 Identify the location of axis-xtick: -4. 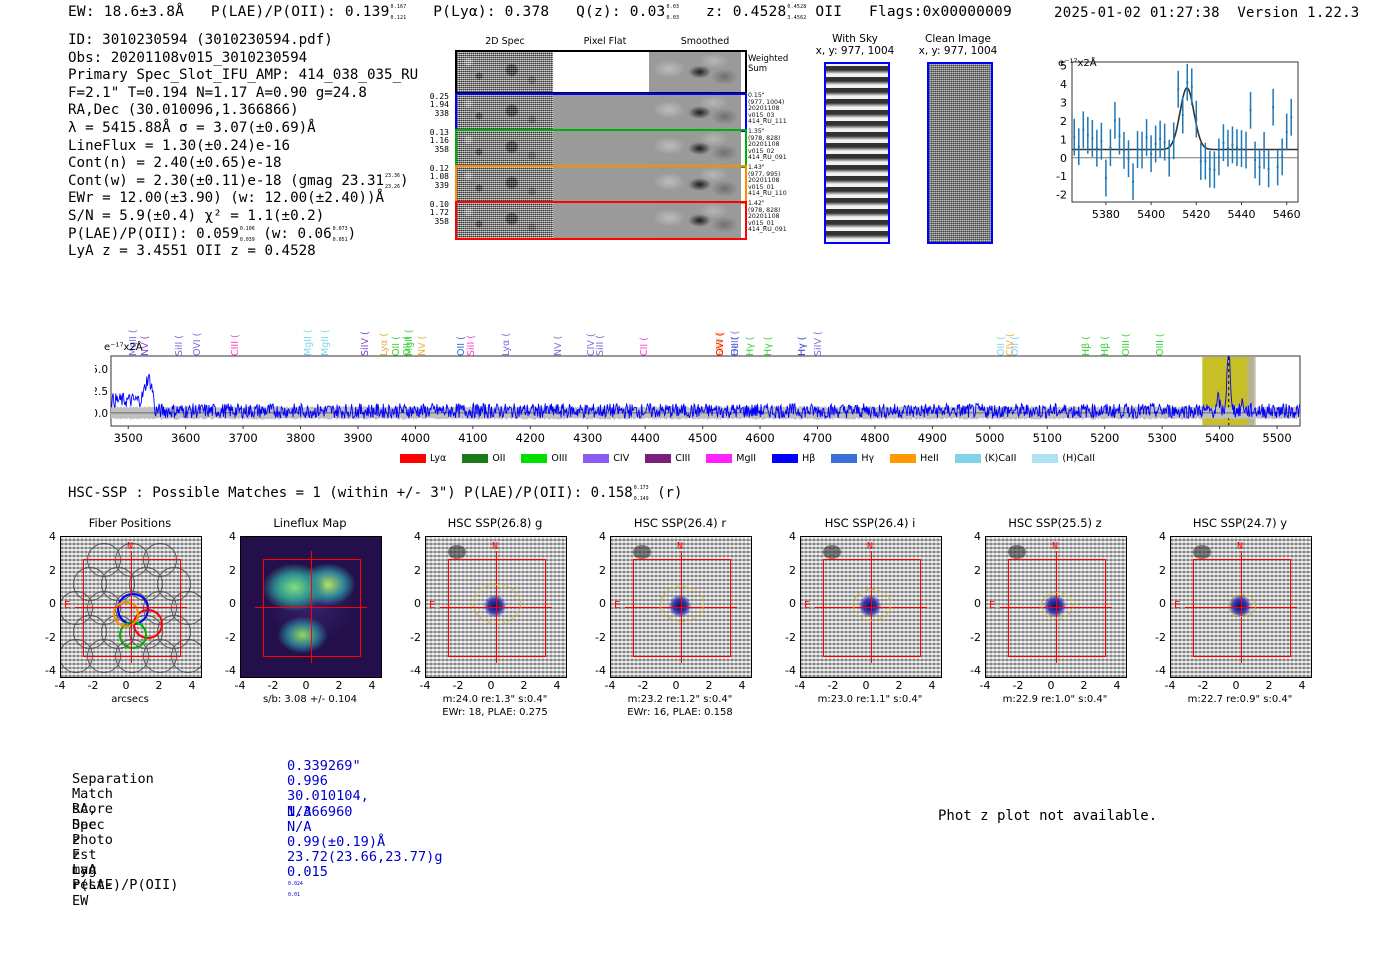
(1170, 685).